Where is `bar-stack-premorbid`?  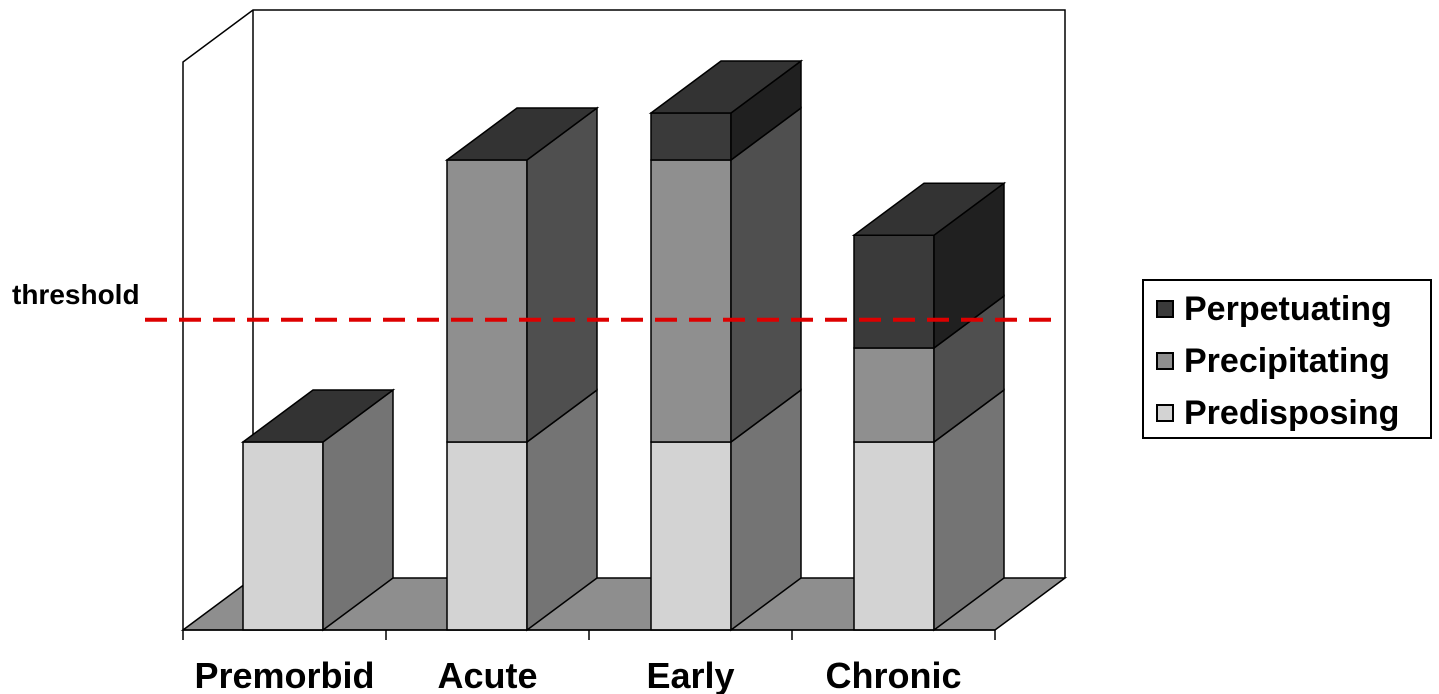
bar-stack-premorbid is located at coordinates (318, 510).